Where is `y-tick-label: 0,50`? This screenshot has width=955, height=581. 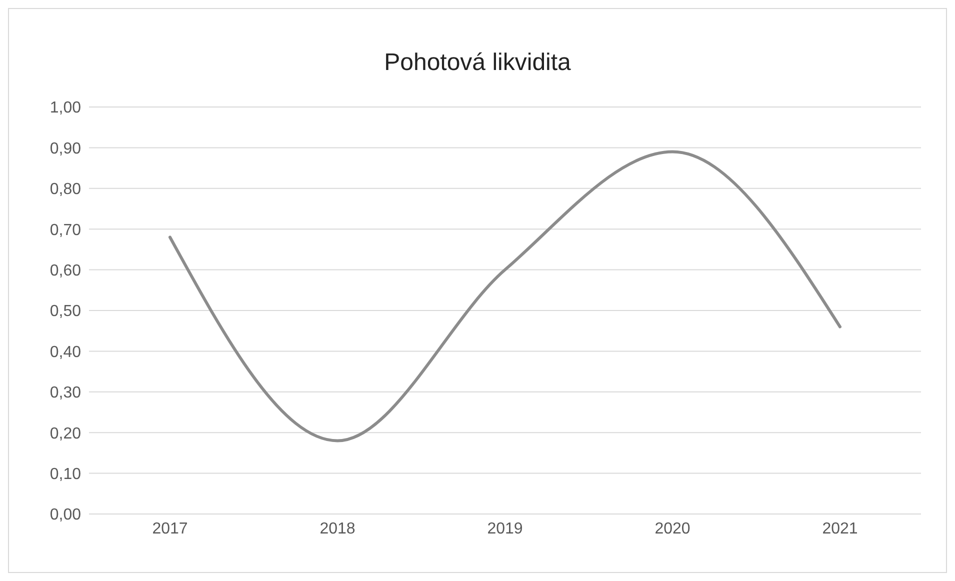
y-tick-label: 0,50 is located at coordinates (66, 311).